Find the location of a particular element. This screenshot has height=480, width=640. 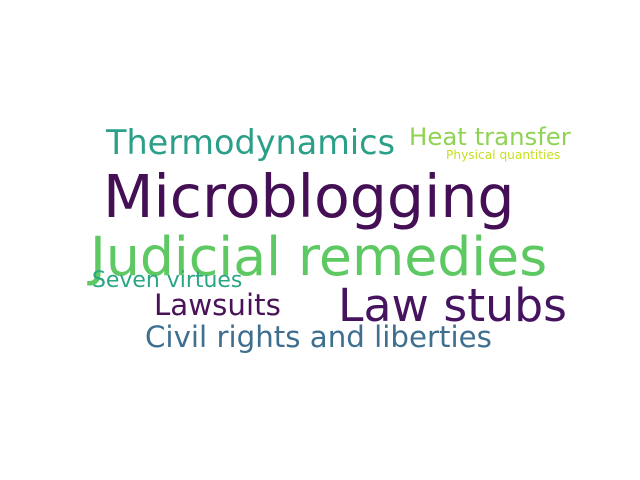

word-lawsuits: Lawsuits is located at coordinates (217, 305).